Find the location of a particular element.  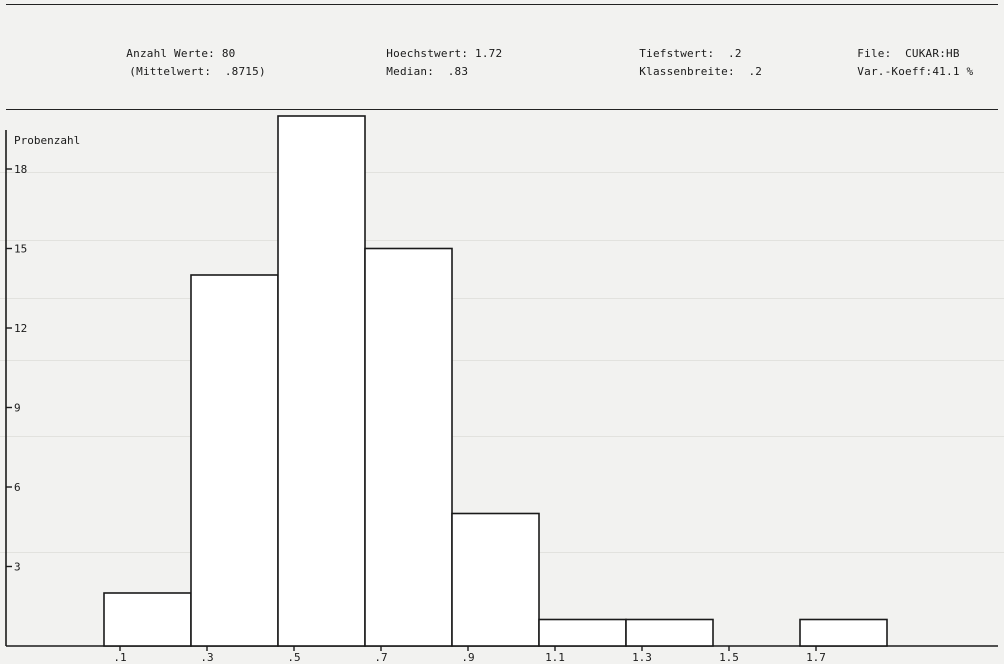

y-tick-label-12: 12 is located at coordinates (20, 328).